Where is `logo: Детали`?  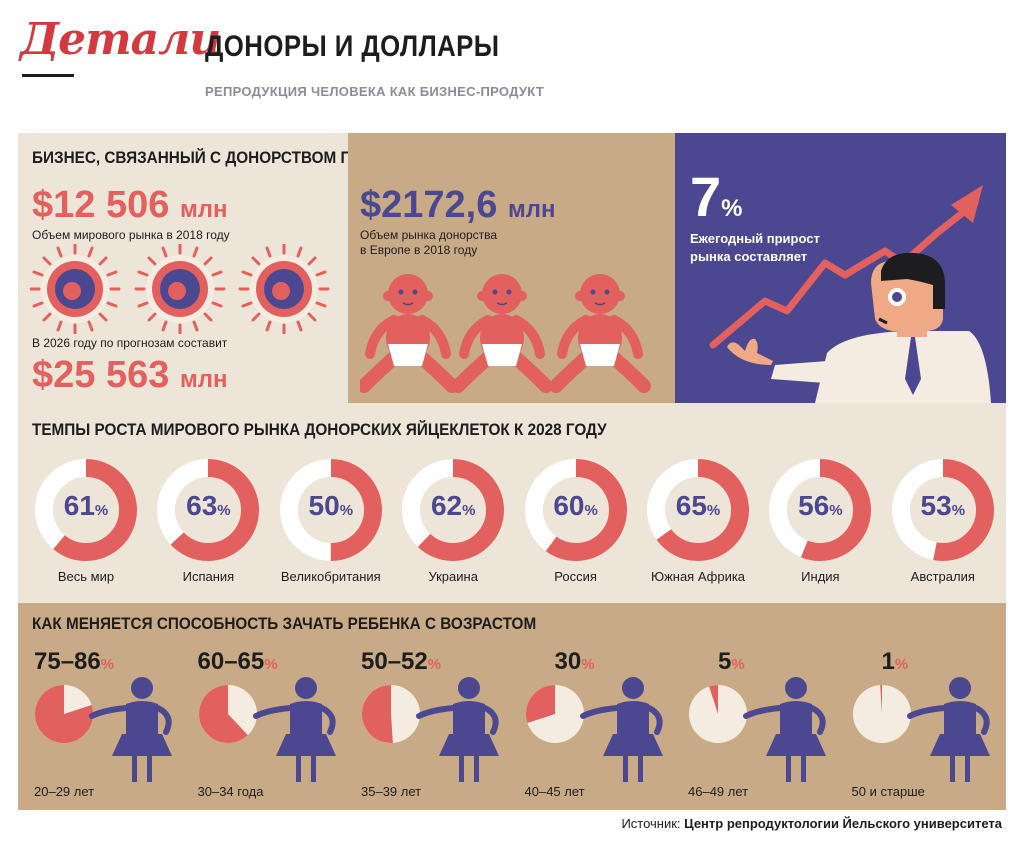 logo: Детали is located at coordinates (120, 45).